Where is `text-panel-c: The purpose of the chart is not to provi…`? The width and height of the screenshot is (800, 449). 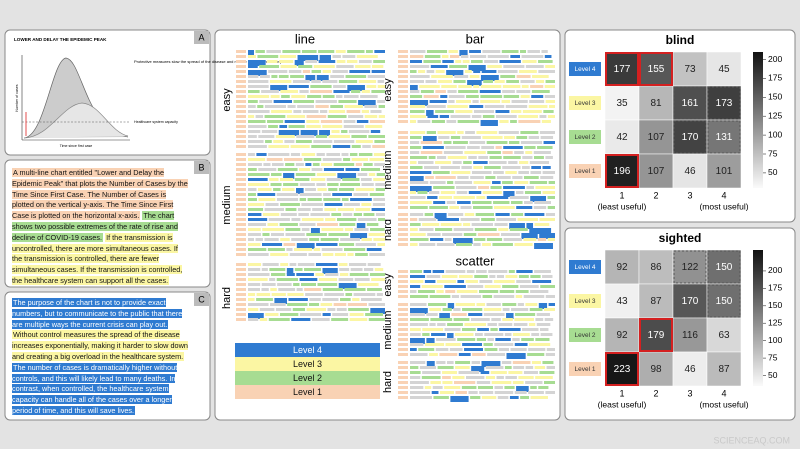
text-panel-c: The purpose of the chart is not to provi… is located at coordinates (102, 357).